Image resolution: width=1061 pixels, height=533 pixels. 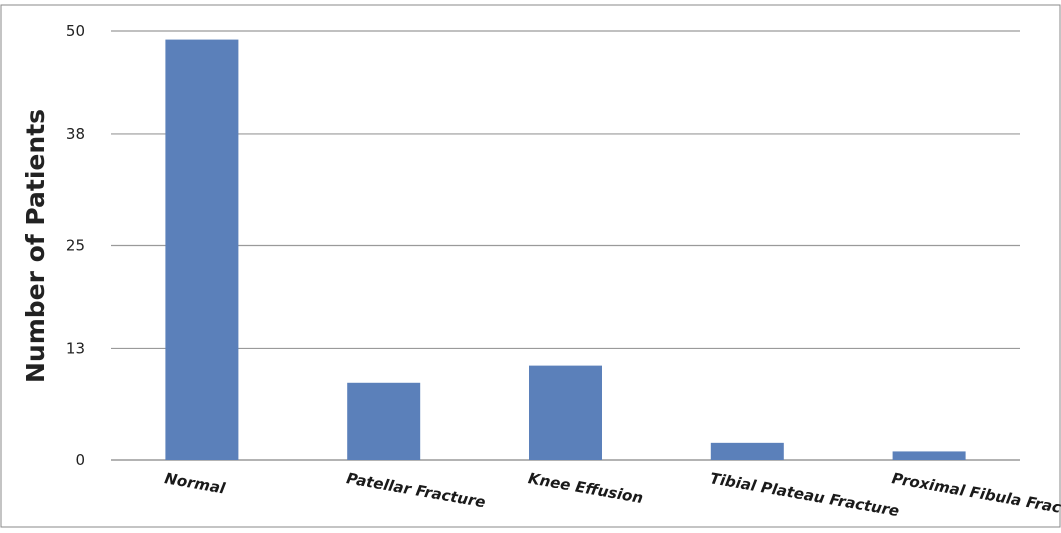 I want to click on x-tick-label: Knee Effusion, so click(x=586, y=488).